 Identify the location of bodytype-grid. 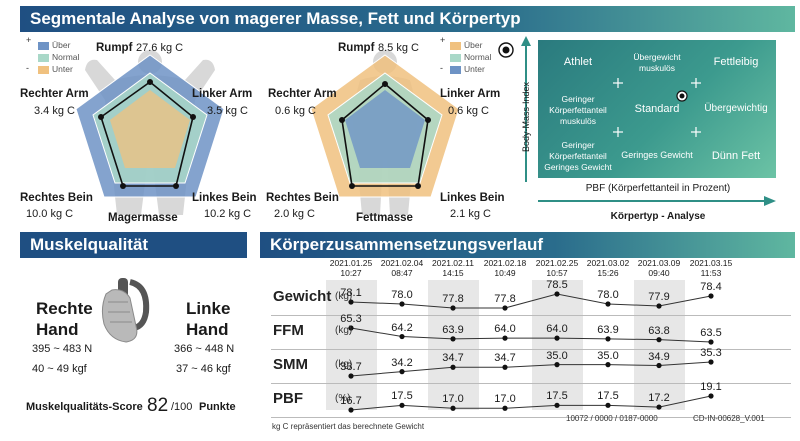
(657, 109).